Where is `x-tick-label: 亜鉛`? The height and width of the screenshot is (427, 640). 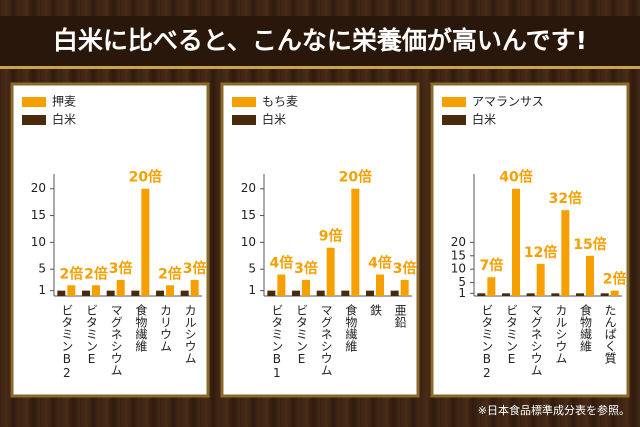
x-tick-label: 亜鉛 is located at coordinates (400, 316).